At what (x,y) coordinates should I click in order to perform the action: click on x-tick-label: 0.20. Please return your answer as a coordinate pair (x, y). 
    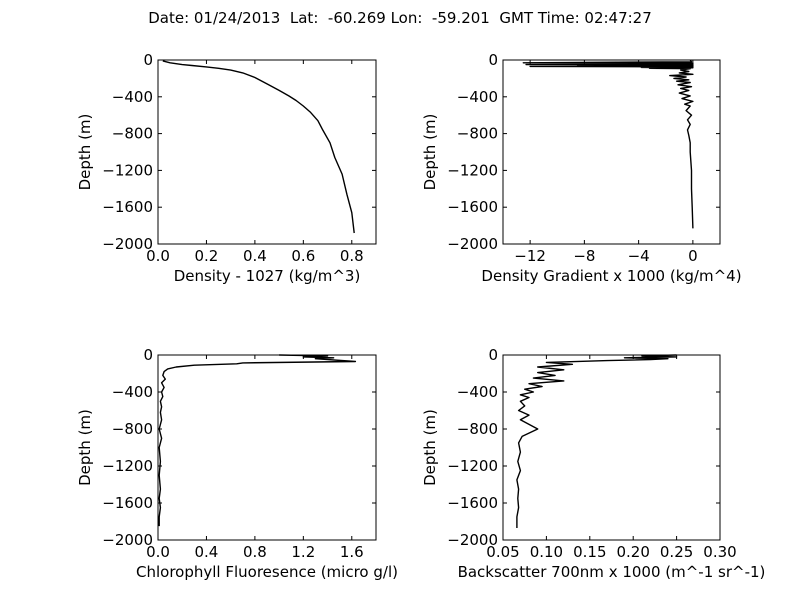
    Looking at the image, I should click on (632, 552).